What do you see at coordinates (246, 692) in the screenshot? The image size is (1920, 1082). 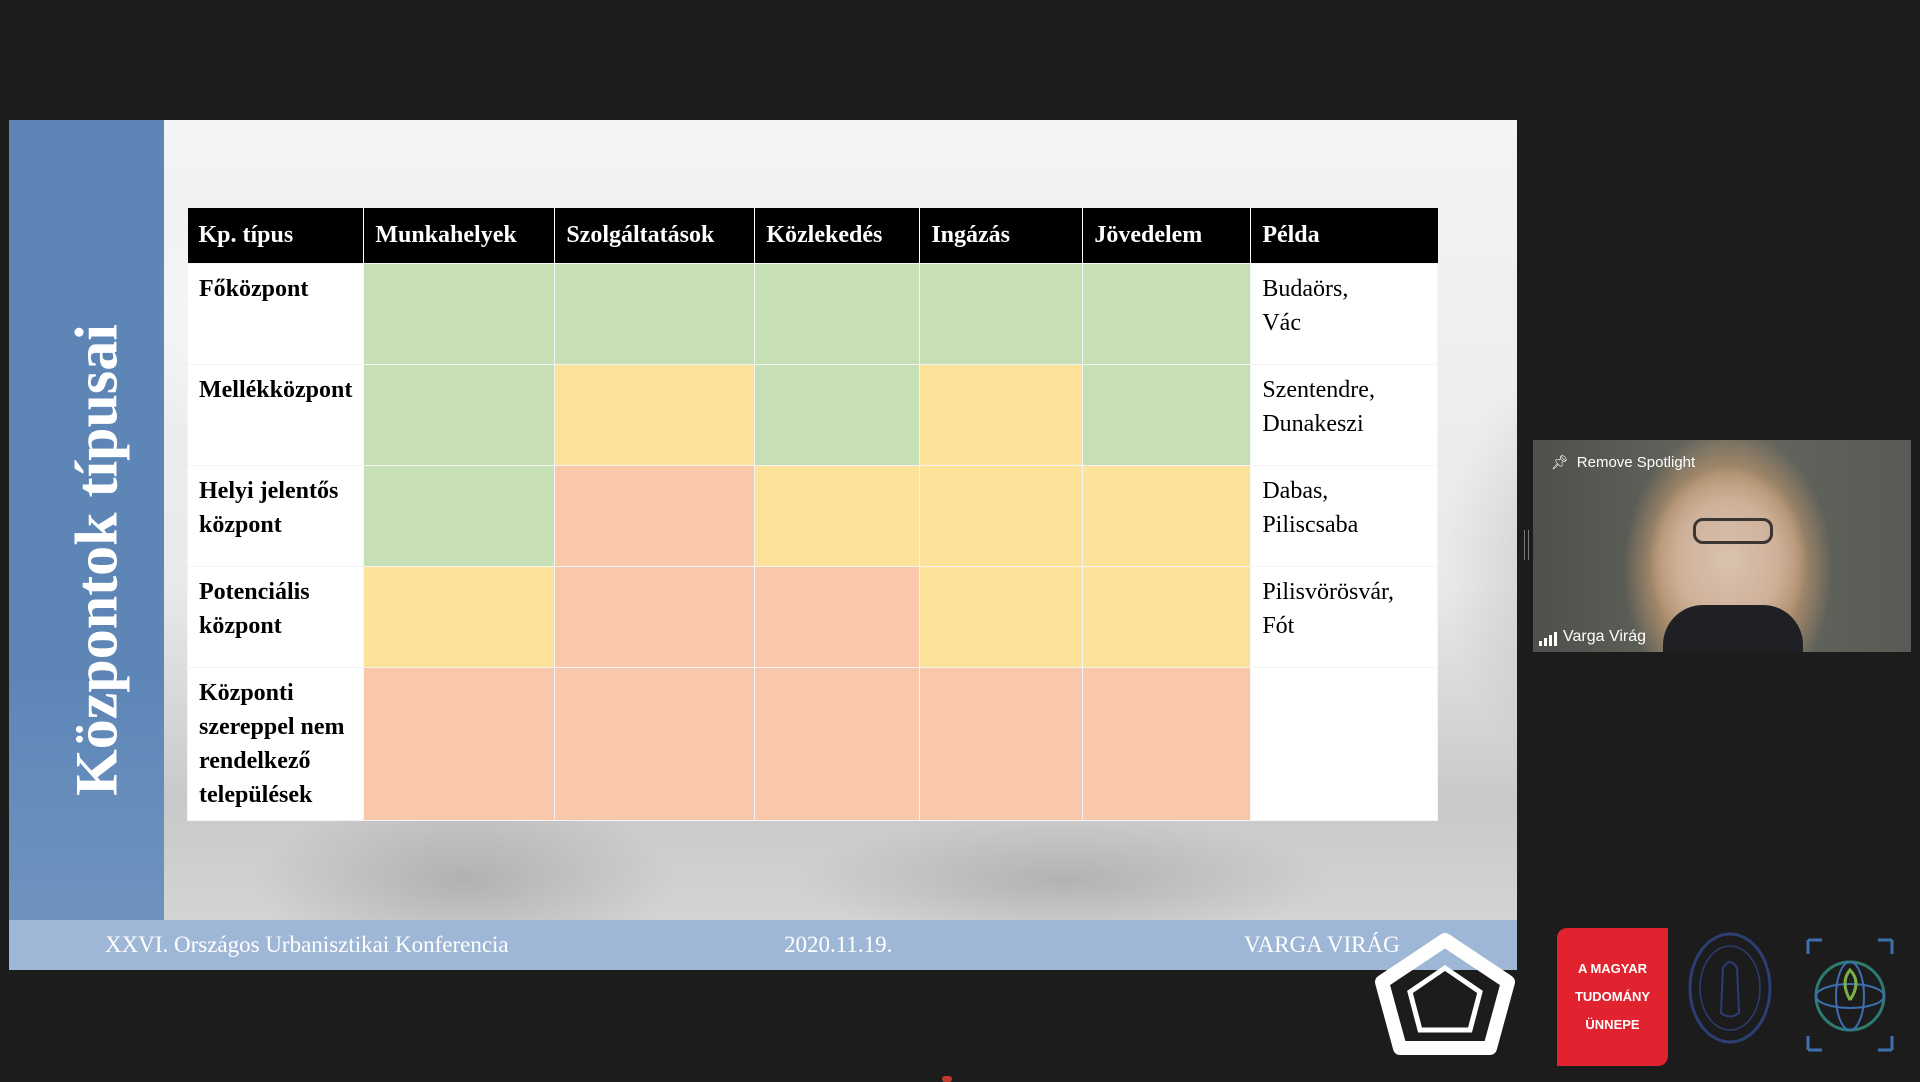 I see `center-type-name-line: Központi` at bounding box center [246, 692].